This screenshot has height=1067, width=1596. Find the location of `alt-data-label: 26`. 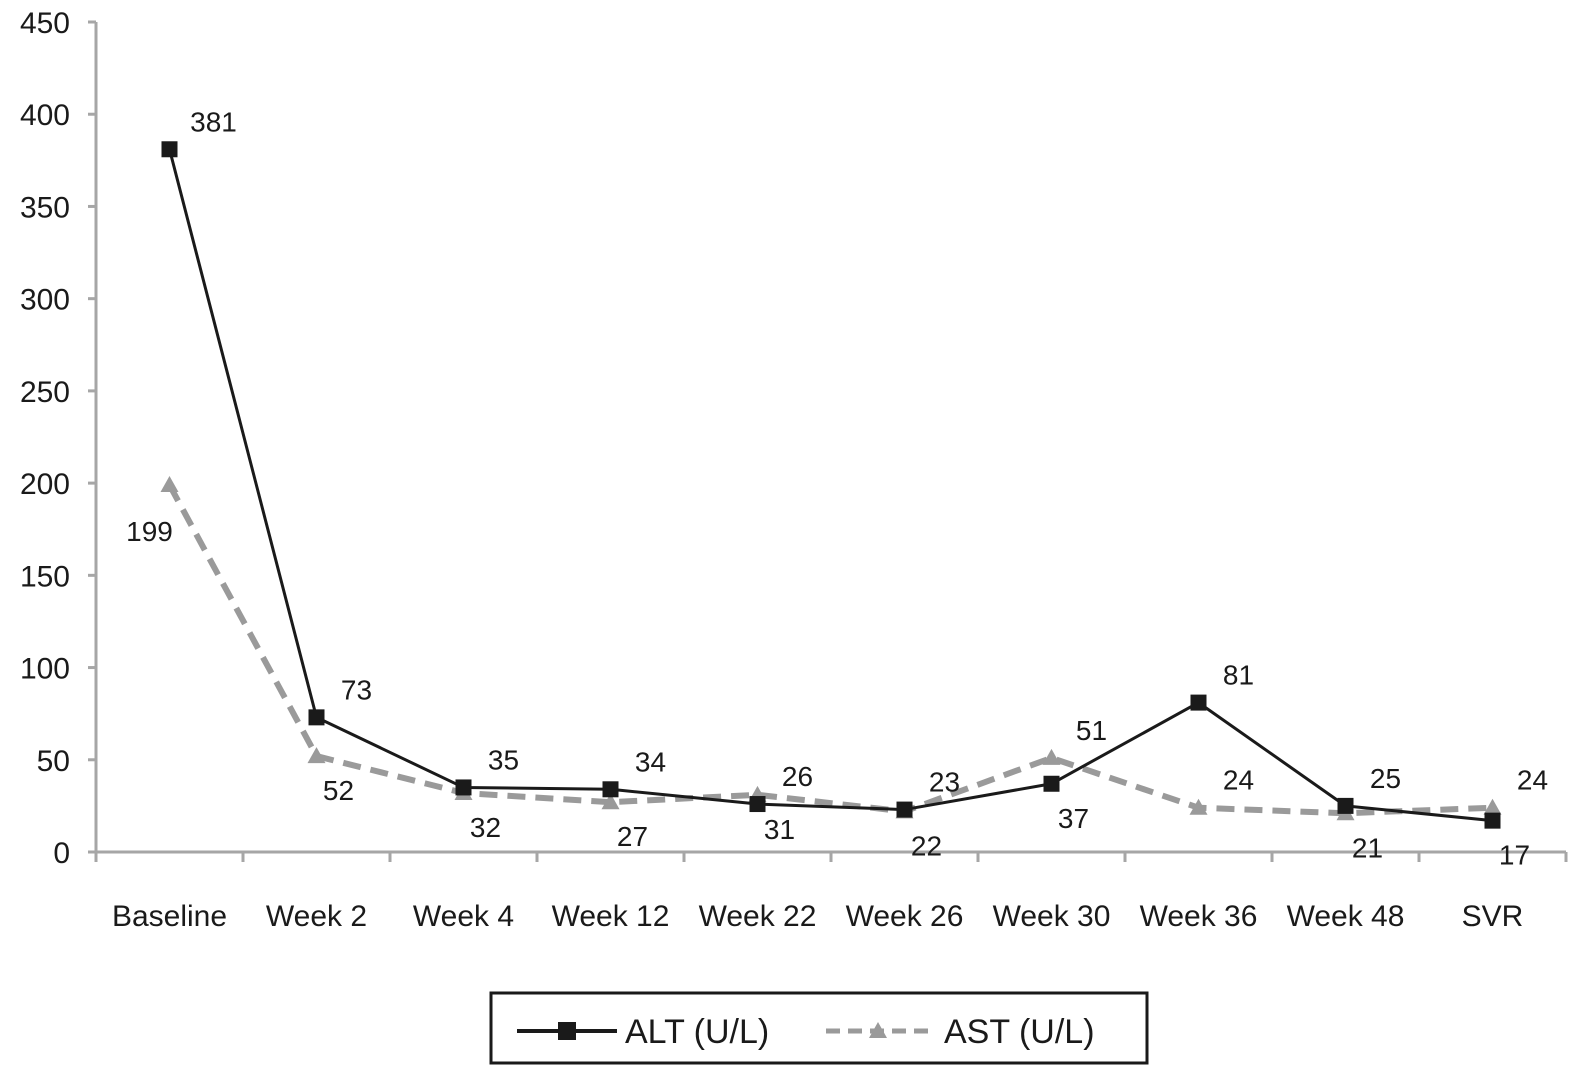

alt-data-label: 26 is located at coordinates (797, 776).